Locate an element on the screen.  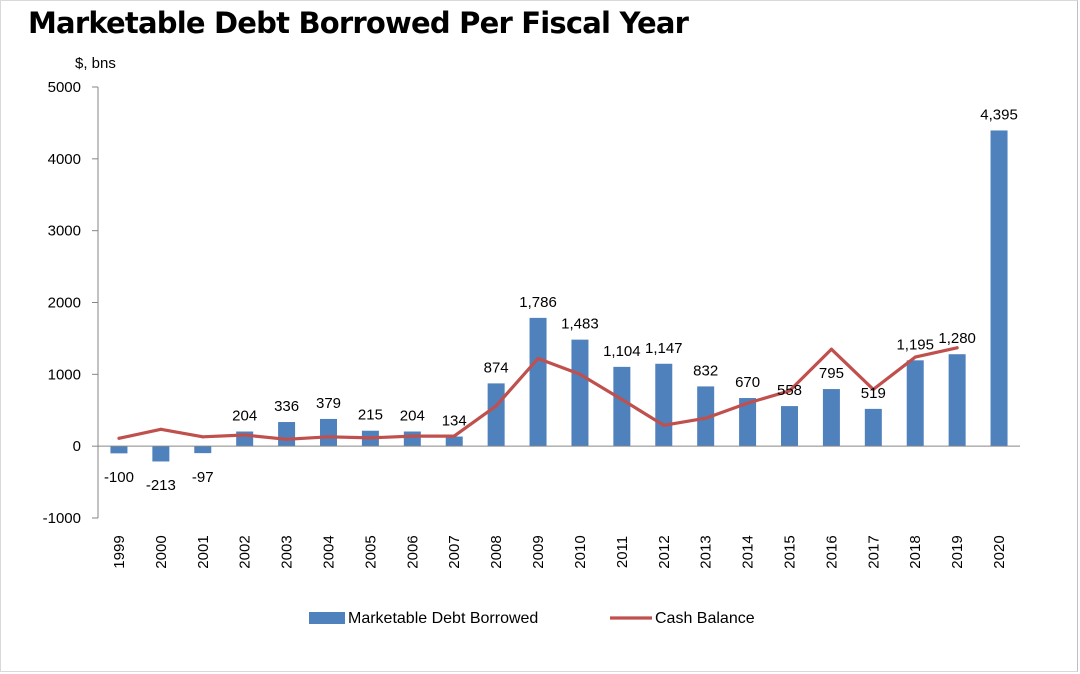
legend-swatch-bar is located at coordinates (327, 618).